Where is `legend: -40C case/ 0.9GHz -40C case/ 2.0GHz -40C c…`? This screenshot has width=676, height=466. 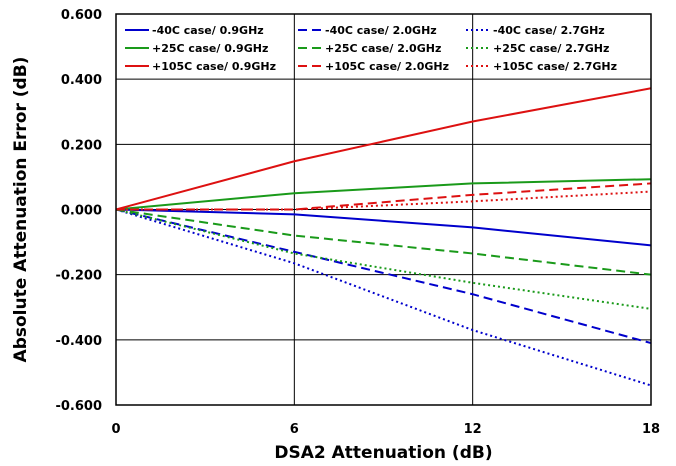 legend: -40C case/ 0.9GHz -40C case/ 2.0GHz -40C c… is located at coordinates (371, 48).